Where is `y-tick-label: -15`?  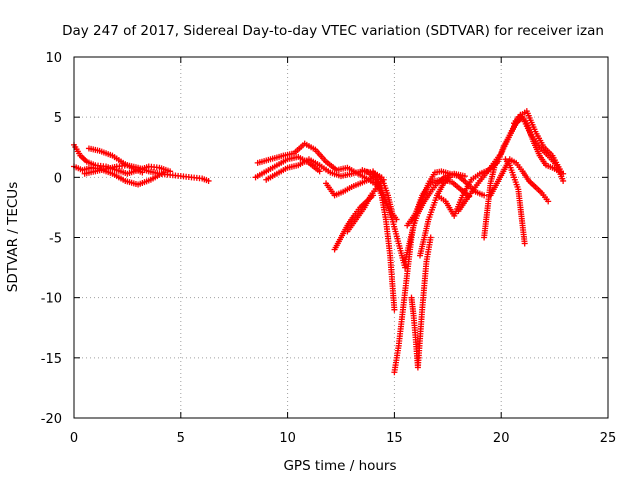
y-tick-label: -15 is located at coordinates (51, 359).